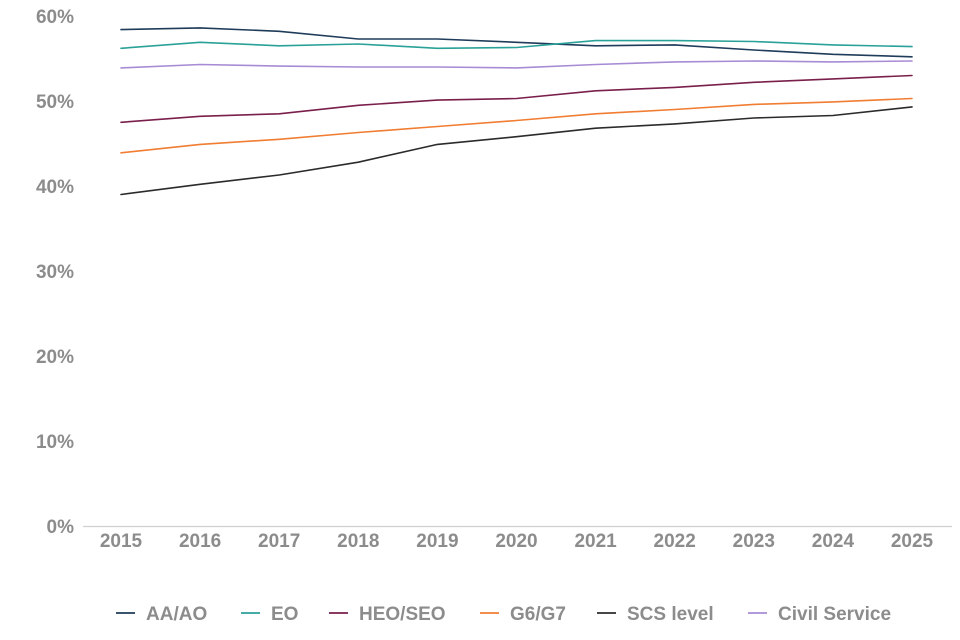 The image size is (960, 640). I want to click on x-tick-label: 2024, so click(833, 541).